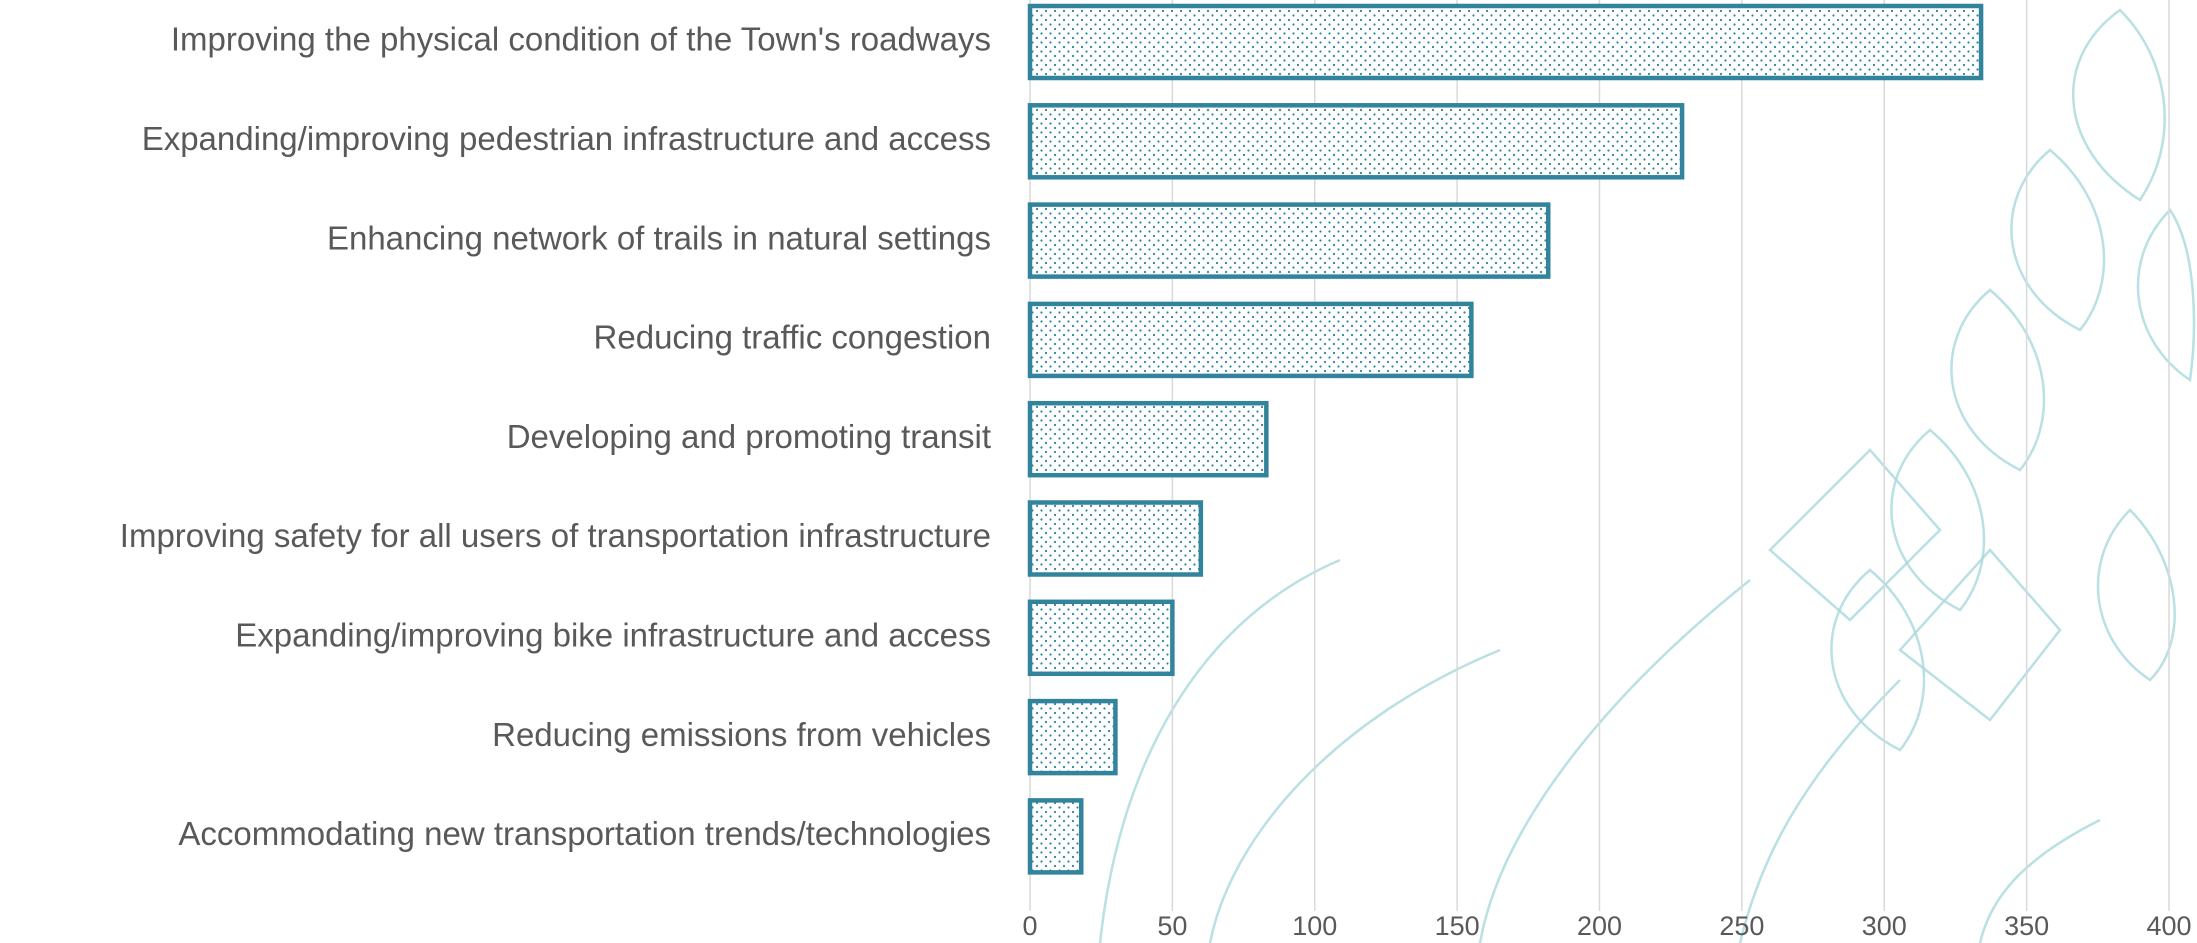 The image size is (2197, 943). I want to click on x-tick-label: 150, so click(1457, 926).